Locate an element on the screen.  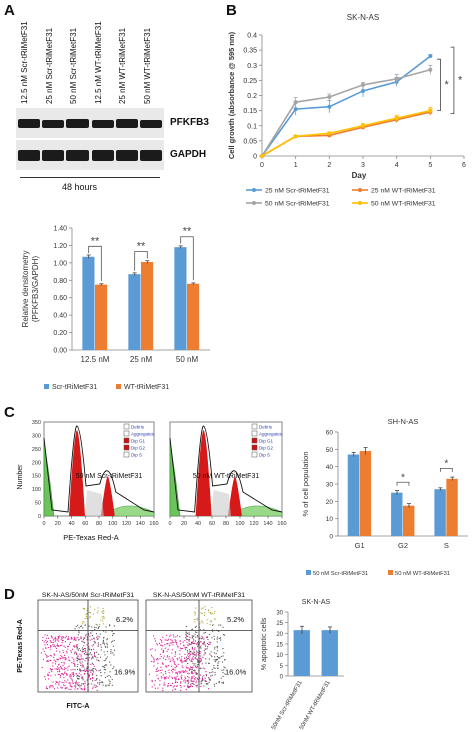
series-line is located at coordinates (346, 134).